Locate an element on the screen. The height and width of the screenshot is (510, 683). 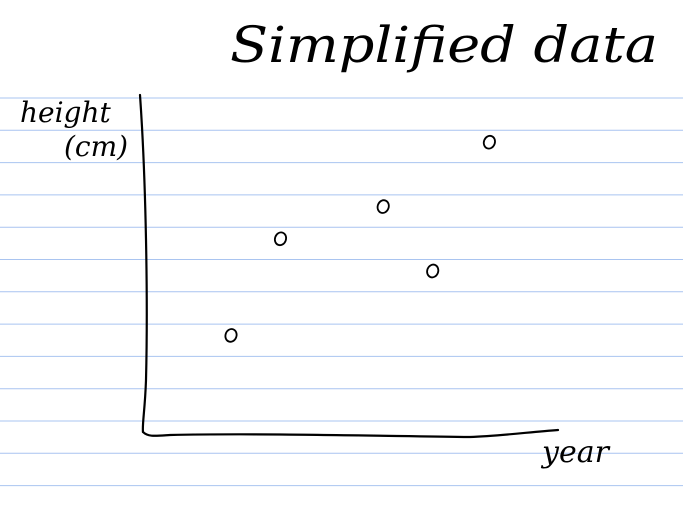
y-axis-label: height (cm) is located at coordinates (74, 129).